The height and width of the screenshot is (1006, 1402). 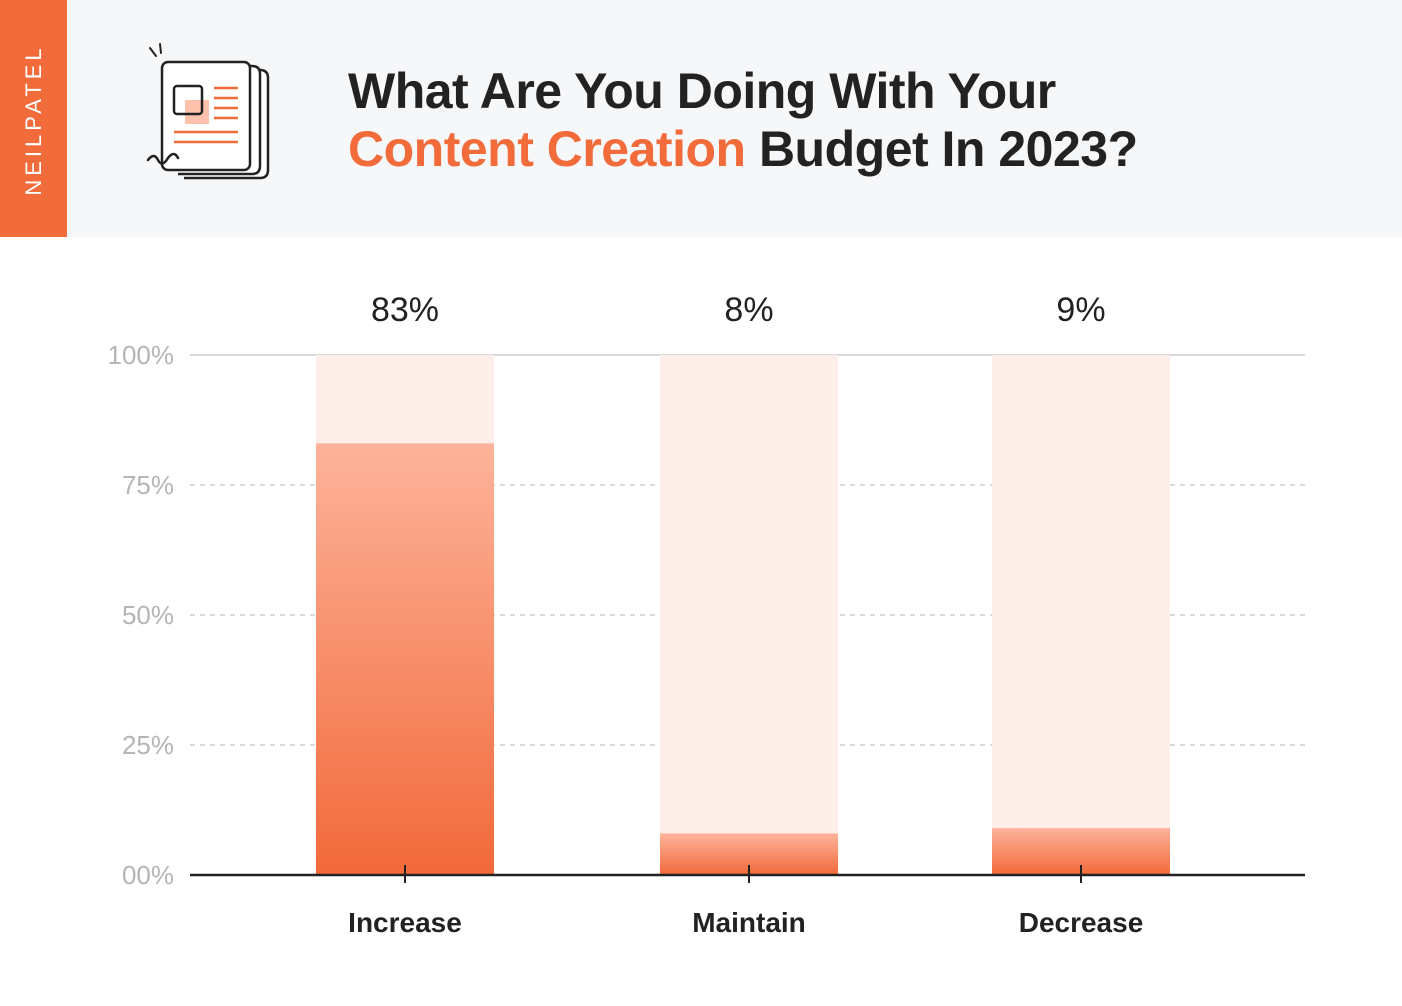 What do you see at coordinates (148, 875) in the screenshot?
I see `y-tick-label: 00%` at bounding box center [148, 875].